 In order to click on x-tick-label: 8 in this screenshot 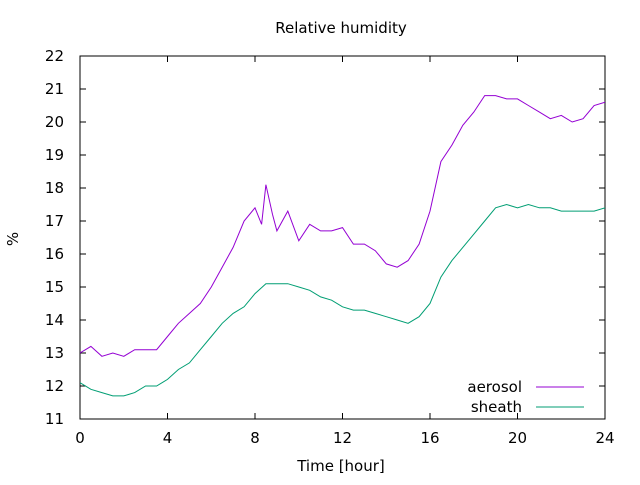, I will do `click(255, 438)`.